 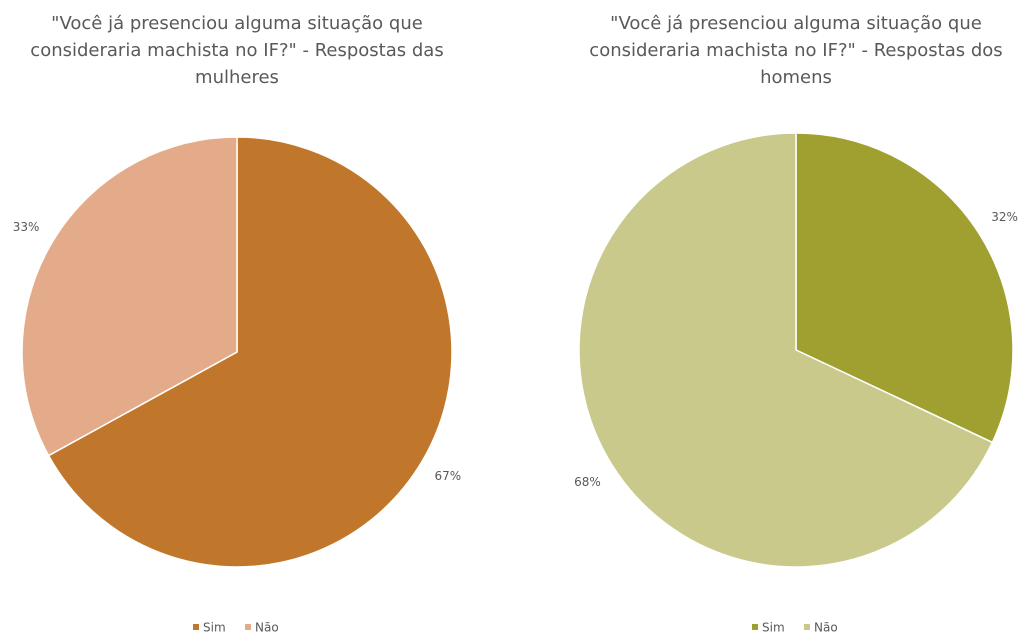 What do you see at coordinates (26, 227) in the screenshot?
I see `data-label: 33%` at bounding box center [26, 227].